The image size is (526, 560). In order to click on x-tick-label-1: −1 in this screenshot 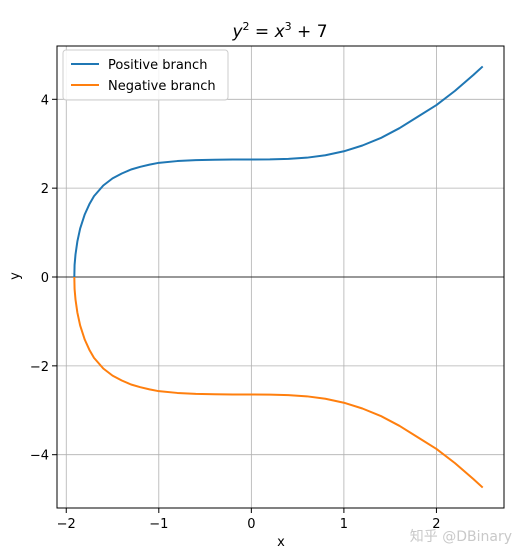, I will do `click(158, 524)`.